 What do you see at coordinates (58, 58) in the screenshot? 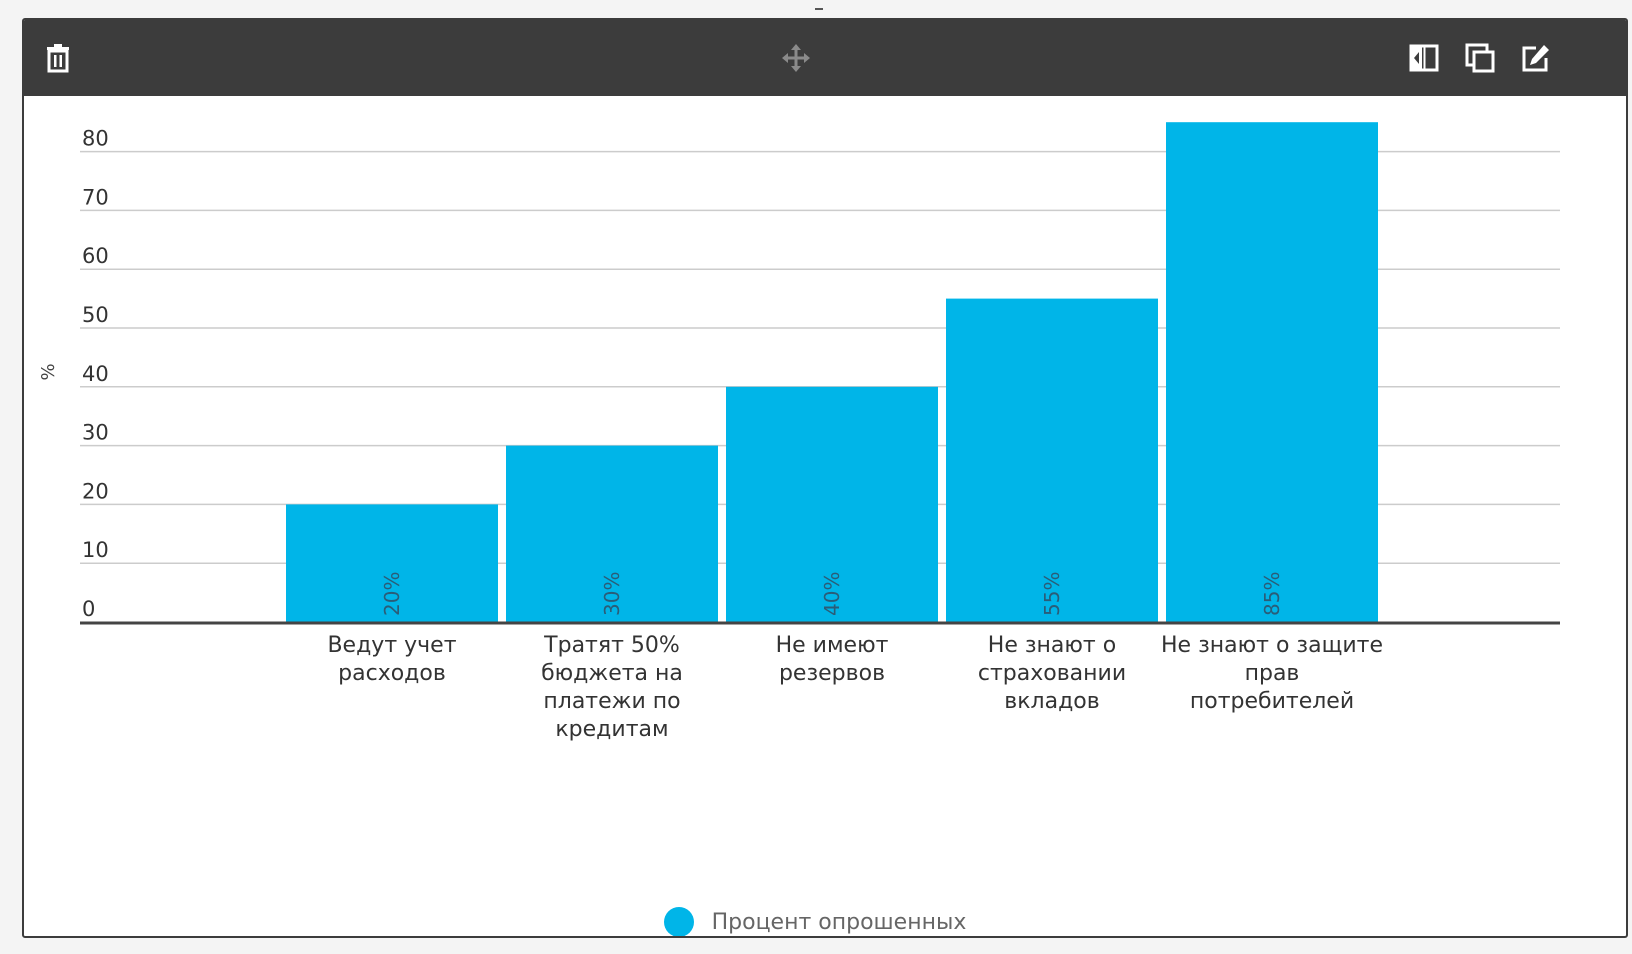
I see `trash-icon` at bounding box center [58, 58].